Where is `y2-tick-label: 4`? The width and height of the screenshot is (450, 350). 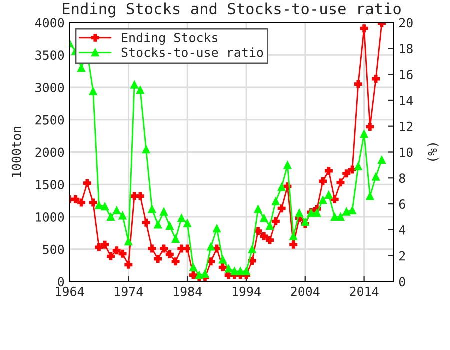 y2-tick-label: 4 is located at coordinates (402, 230).